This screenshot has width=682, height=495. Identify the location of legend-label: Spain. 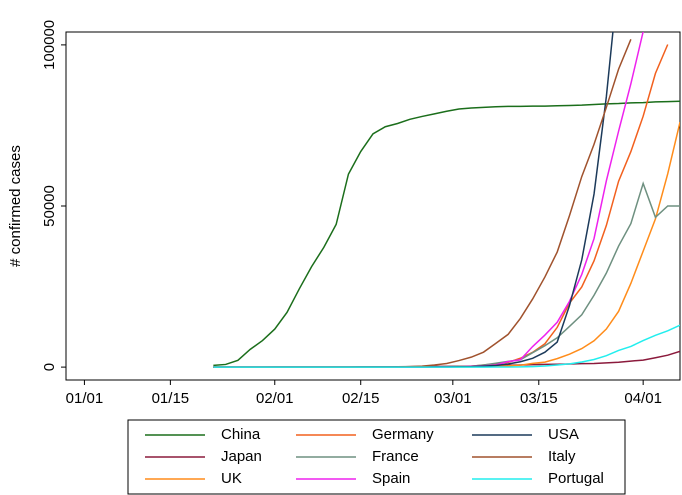
(391, 478).